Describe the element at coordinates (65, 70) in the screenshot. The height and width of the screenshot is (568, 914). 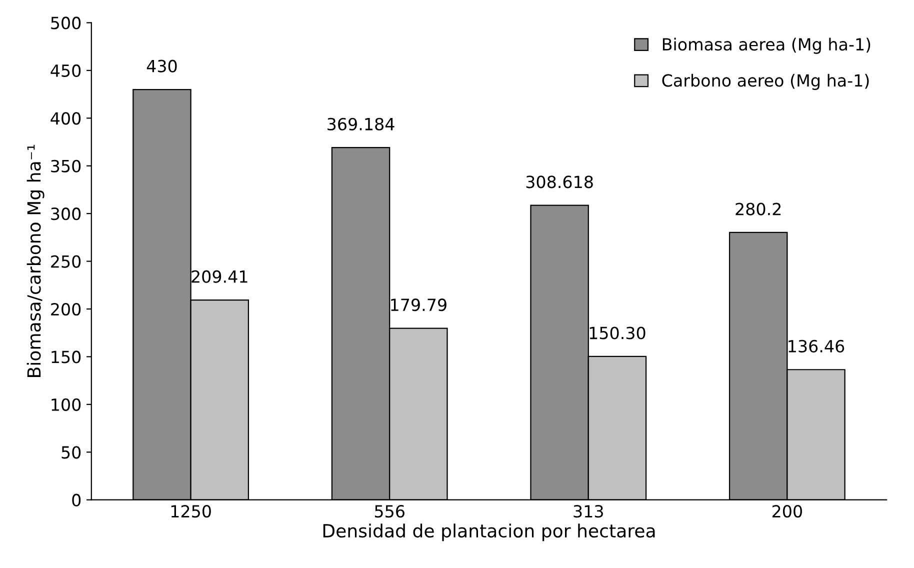
I see `y-tick-label: 450` at that location.